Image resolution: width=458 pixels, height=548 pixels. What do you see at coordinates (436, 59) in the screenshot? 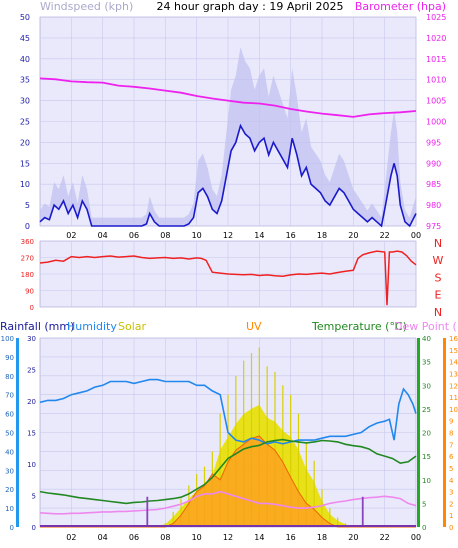
I see `barometer-y-tick-label: 1015` at bounding box center [436, 59].